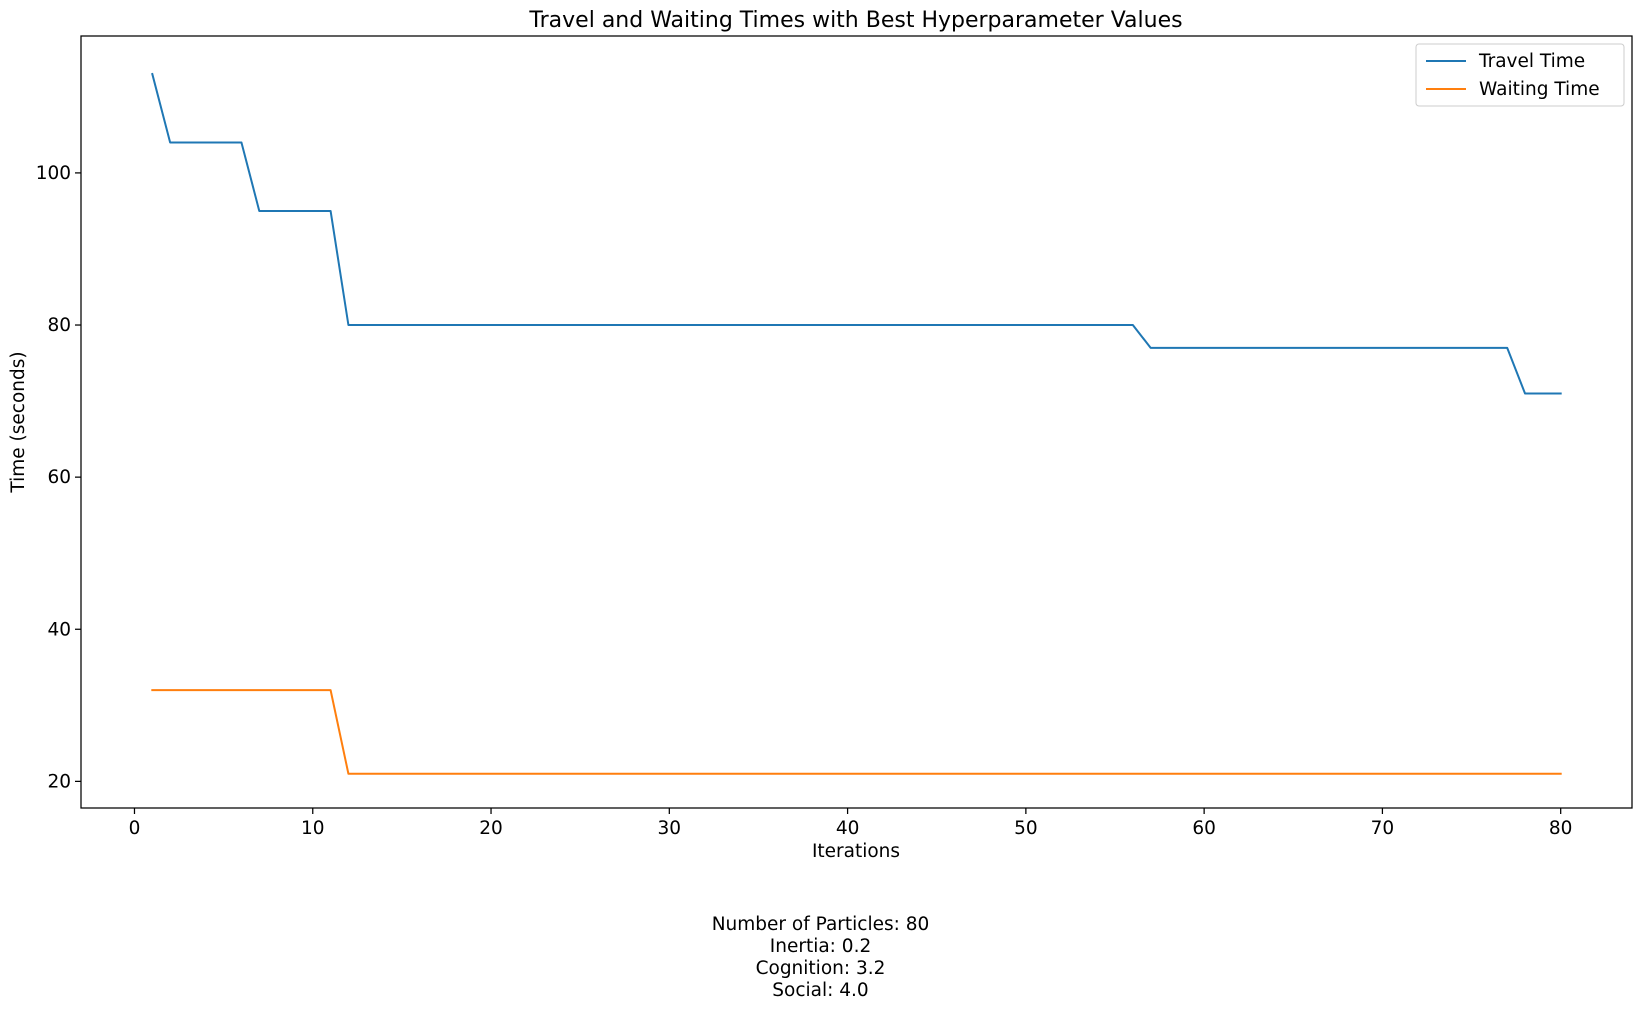 Image resolution: width=1641 pixels, height=1014 pixels. I want to click on y-tick-label: 80, so click(59, 325).